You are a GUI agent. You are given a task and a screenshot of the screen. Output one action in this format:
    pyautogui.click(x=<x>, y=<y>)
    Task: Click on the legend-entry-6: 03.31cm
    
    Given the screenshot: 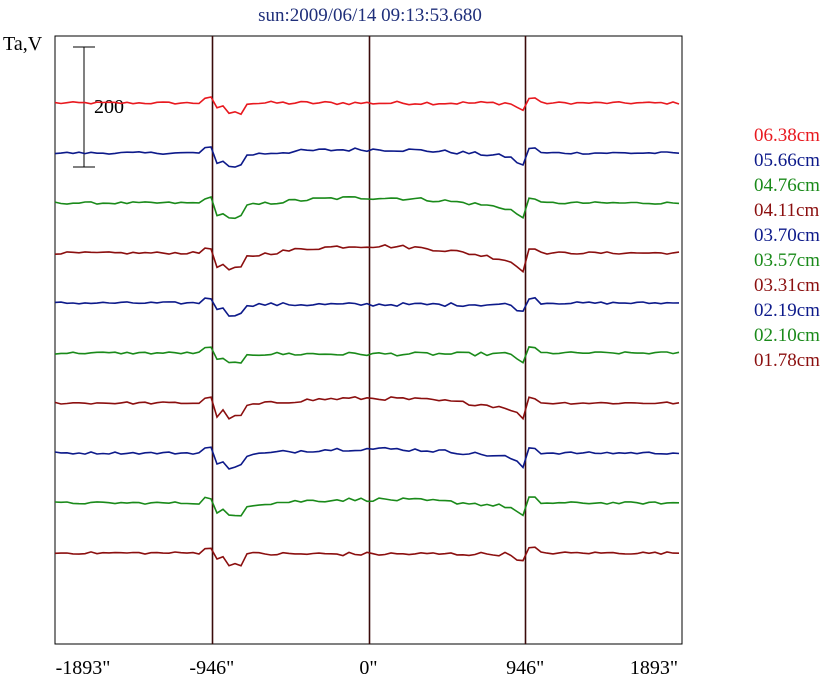 What is the action you would take?
    pyautogui.click(x=787, y=285)
    